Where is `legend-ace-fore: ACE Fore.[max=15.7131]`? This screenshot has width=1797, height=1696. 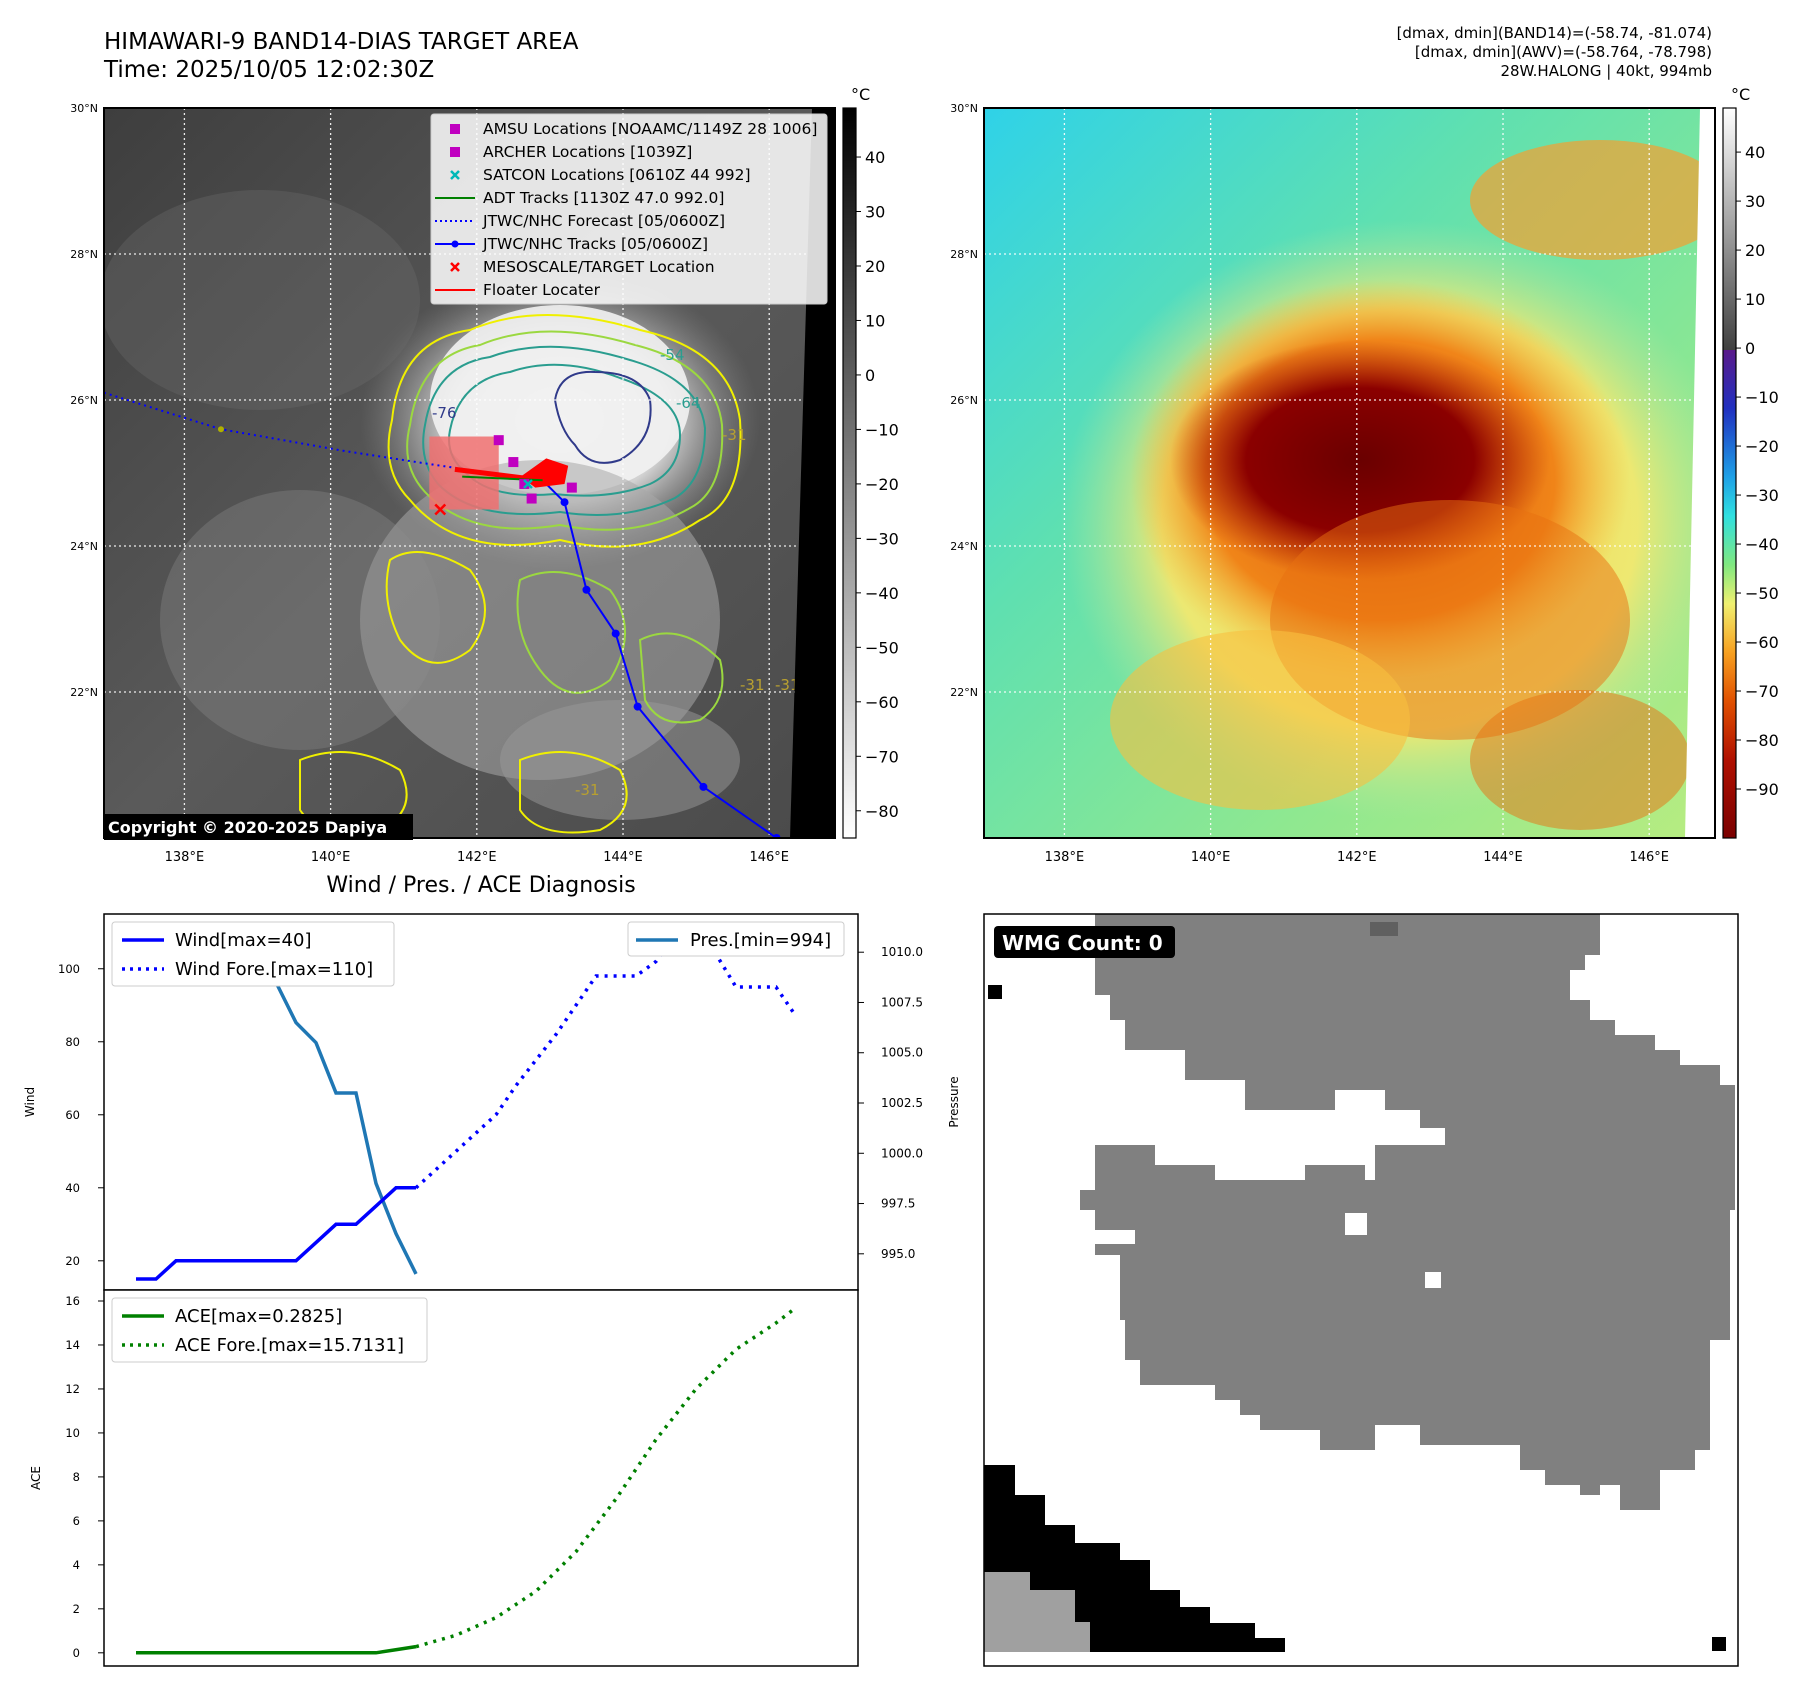
legend-ace-fore: ACE Fore.[max=15.7131] is located at coordinates (289, 1345).